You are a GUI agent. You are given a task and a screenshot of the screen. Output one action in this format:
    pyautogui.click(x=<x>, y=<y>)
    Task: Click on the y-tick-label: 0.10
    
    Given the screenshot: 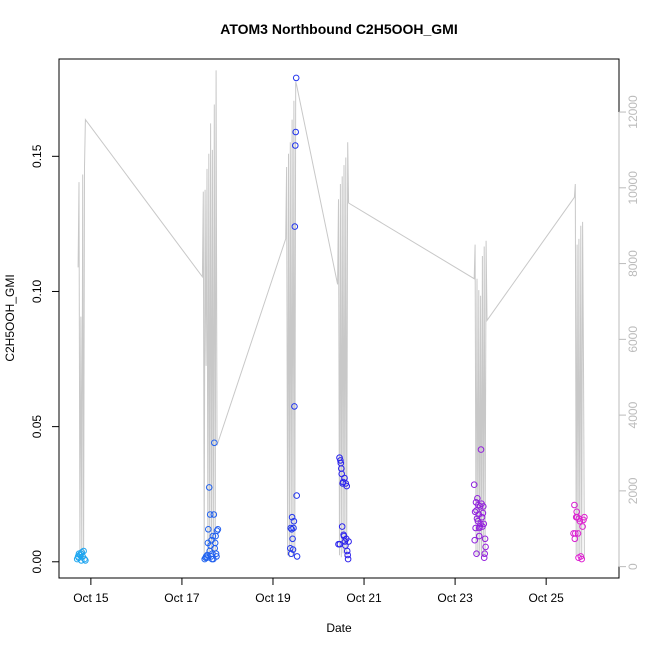 What is the action you would take?
    pyautogui.click(x=37, y=291)
    